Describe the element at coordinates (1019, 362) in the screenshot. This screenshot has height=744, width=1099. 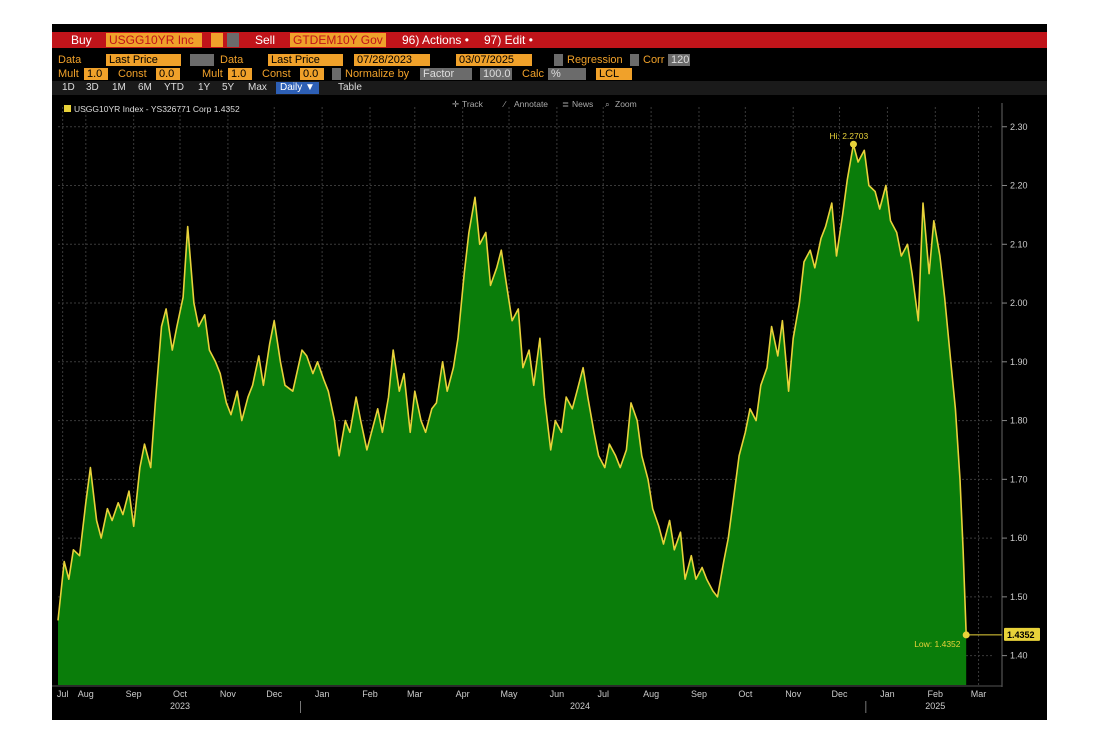
I see `y-tick-label: 1.90` at that location.